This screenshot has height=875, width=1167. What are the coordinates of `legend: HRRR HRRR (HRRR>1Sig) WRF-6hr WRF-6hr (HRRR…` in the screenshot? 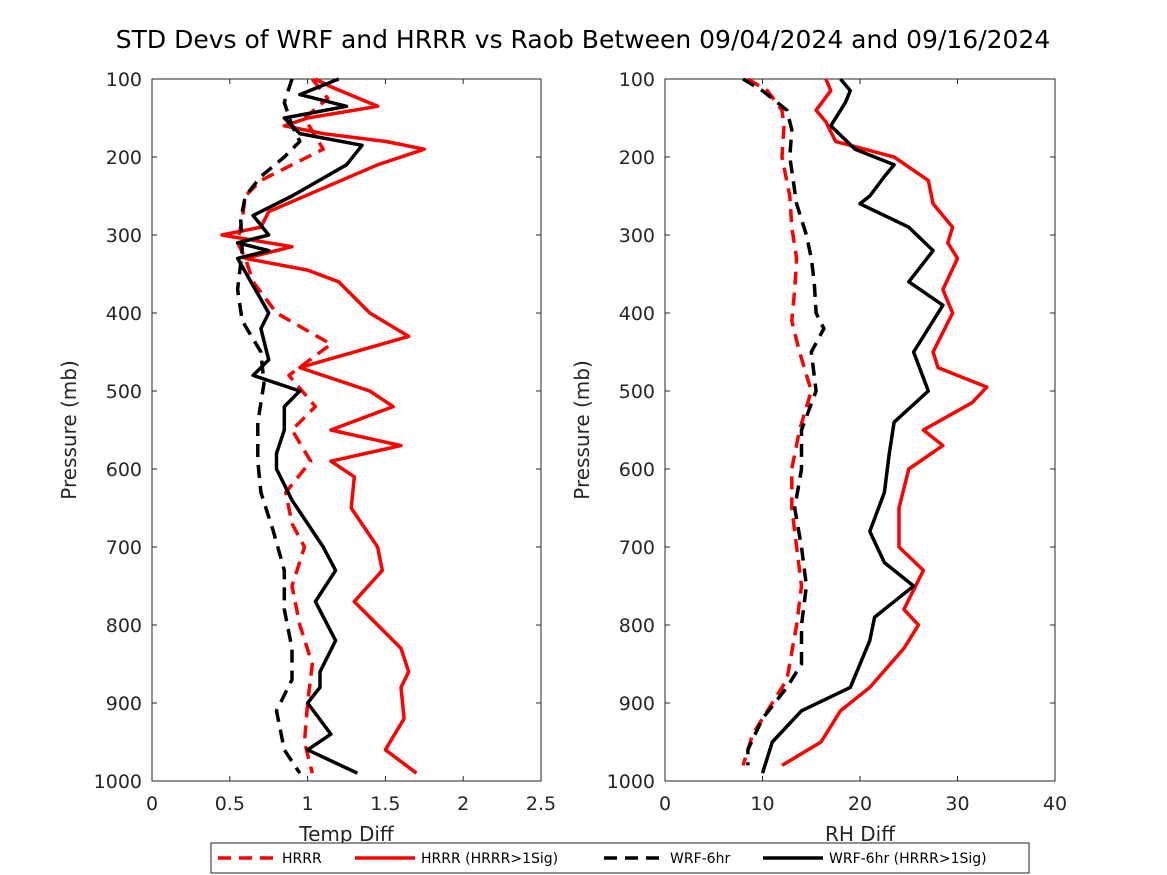 It's located at (620, 858).